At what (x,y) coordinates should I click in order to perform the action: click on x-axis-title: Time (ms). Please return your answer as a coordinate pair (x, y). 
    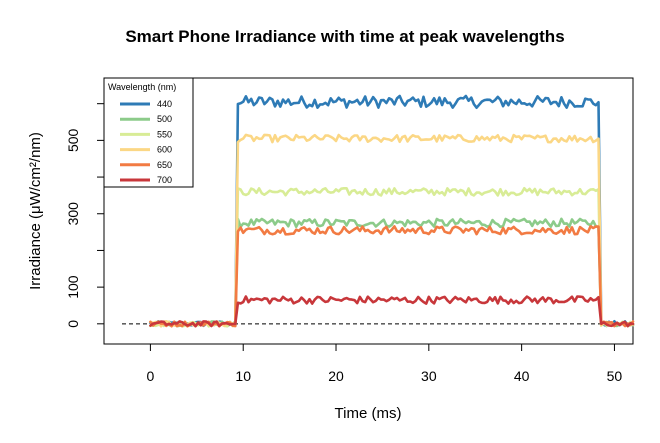
    Looking at the image, I should click on (368, 413).